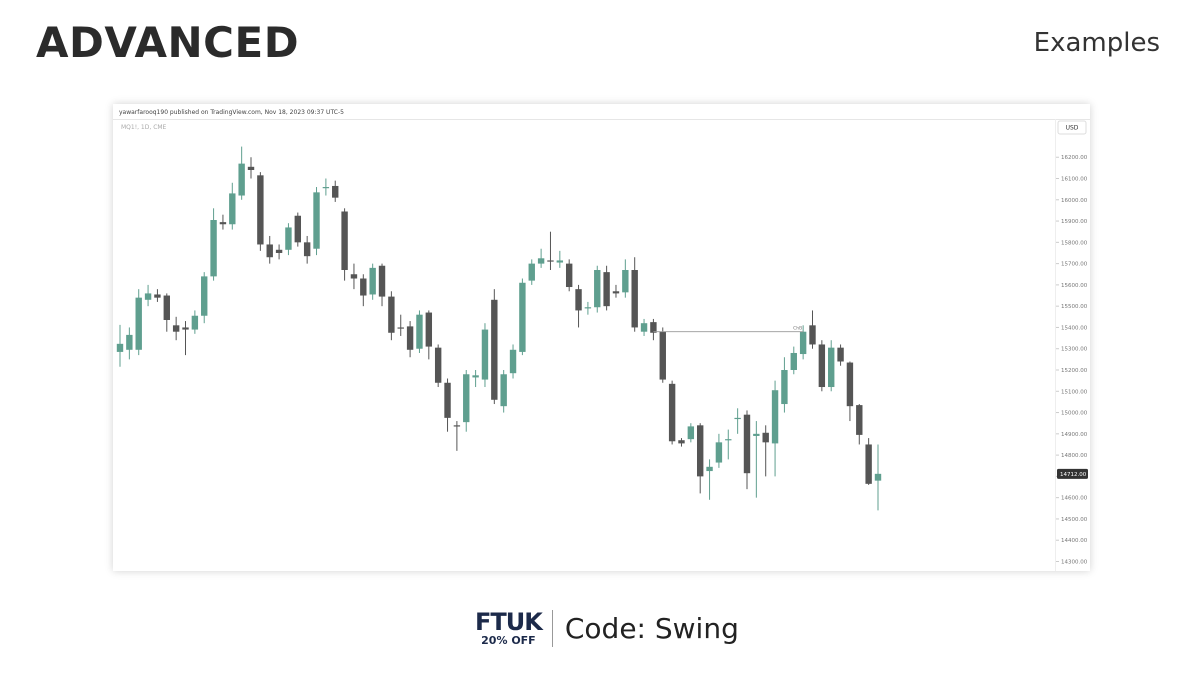  Describe the element at coordinates (1074, 562) in the screenshot. I see `y-tick-label: 14300.00` at that location.